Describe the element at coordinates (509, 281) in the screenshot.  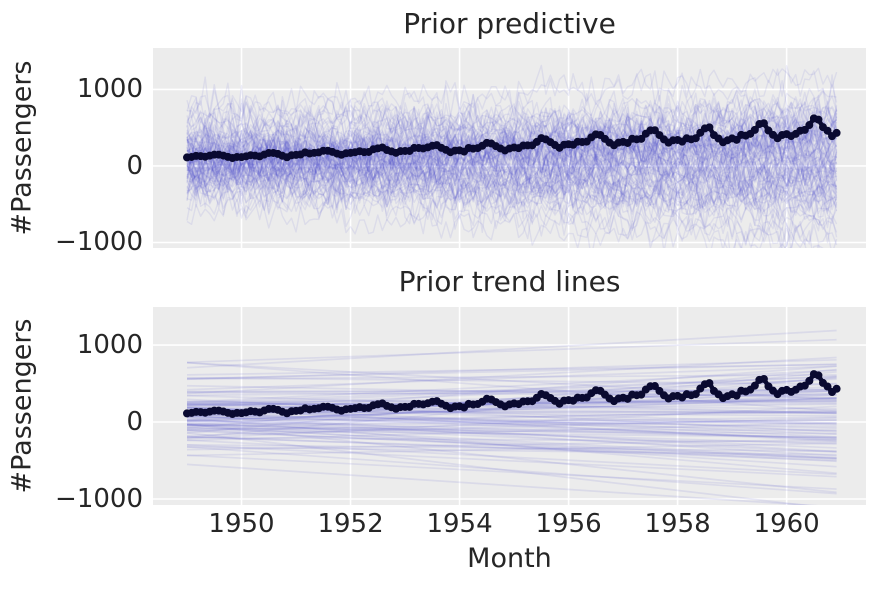
I see `prior-trend-lines-title: Prior trend lines` at that location.